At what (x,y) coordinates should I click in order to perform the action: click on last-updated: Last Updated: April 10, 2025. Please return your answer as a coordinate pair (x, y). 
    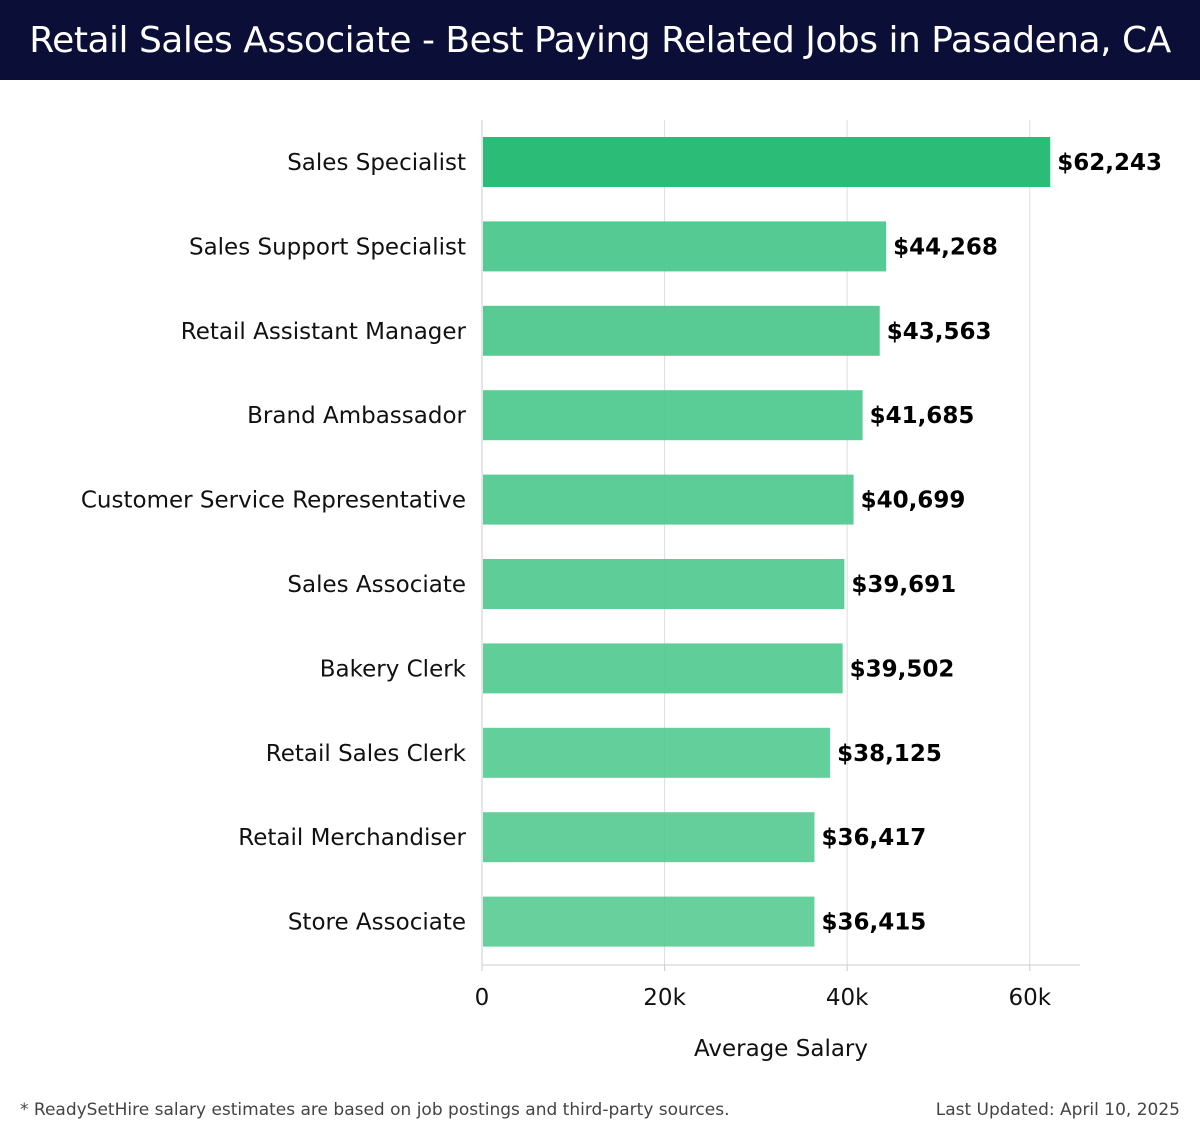
    Looking at the image, I should click on (1057, 1110).